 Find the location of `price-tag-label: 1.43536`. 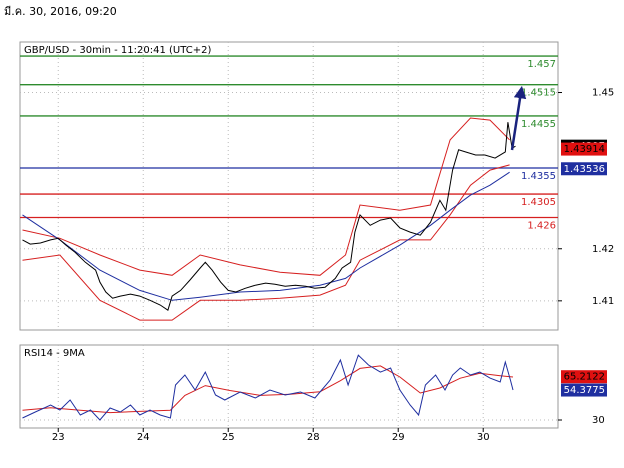

price-tag-label: 1.43536 is located at coordinates (584, 169).